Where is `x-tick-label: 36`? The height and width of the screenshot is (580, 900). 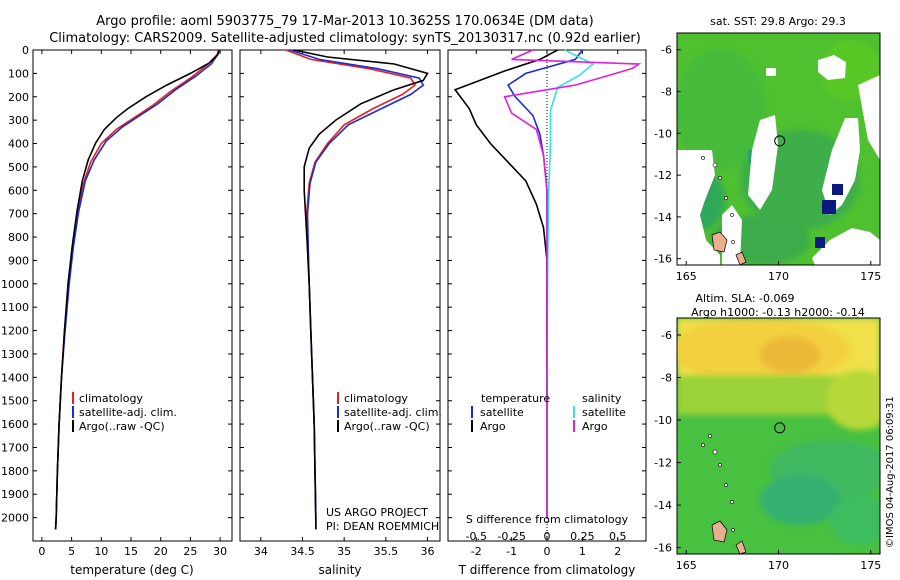 x-tick-label: 36 is located at coordinates (428, 551).